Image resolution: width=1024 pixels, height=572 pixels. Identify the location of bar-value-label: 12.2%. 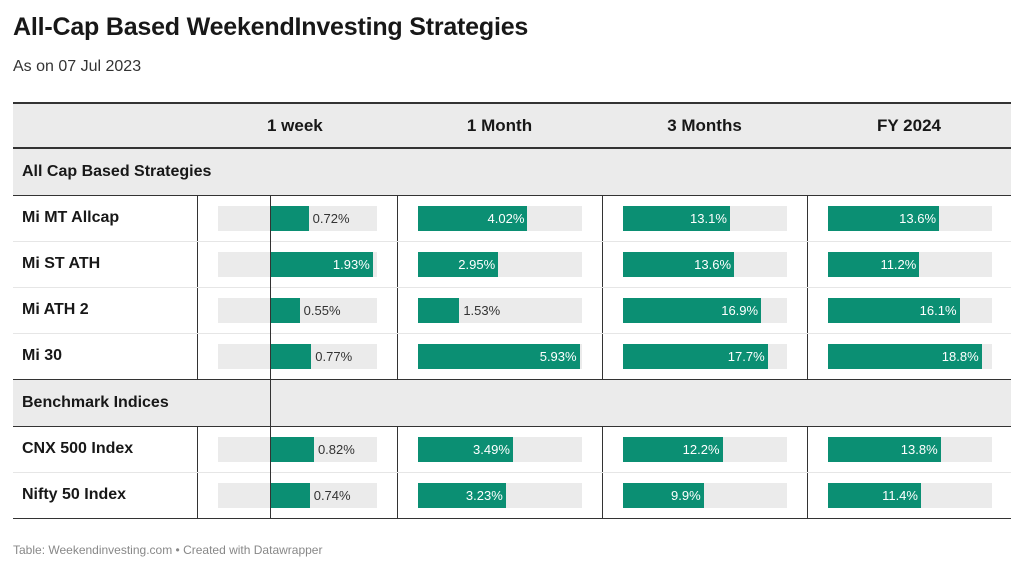
(701, 449).